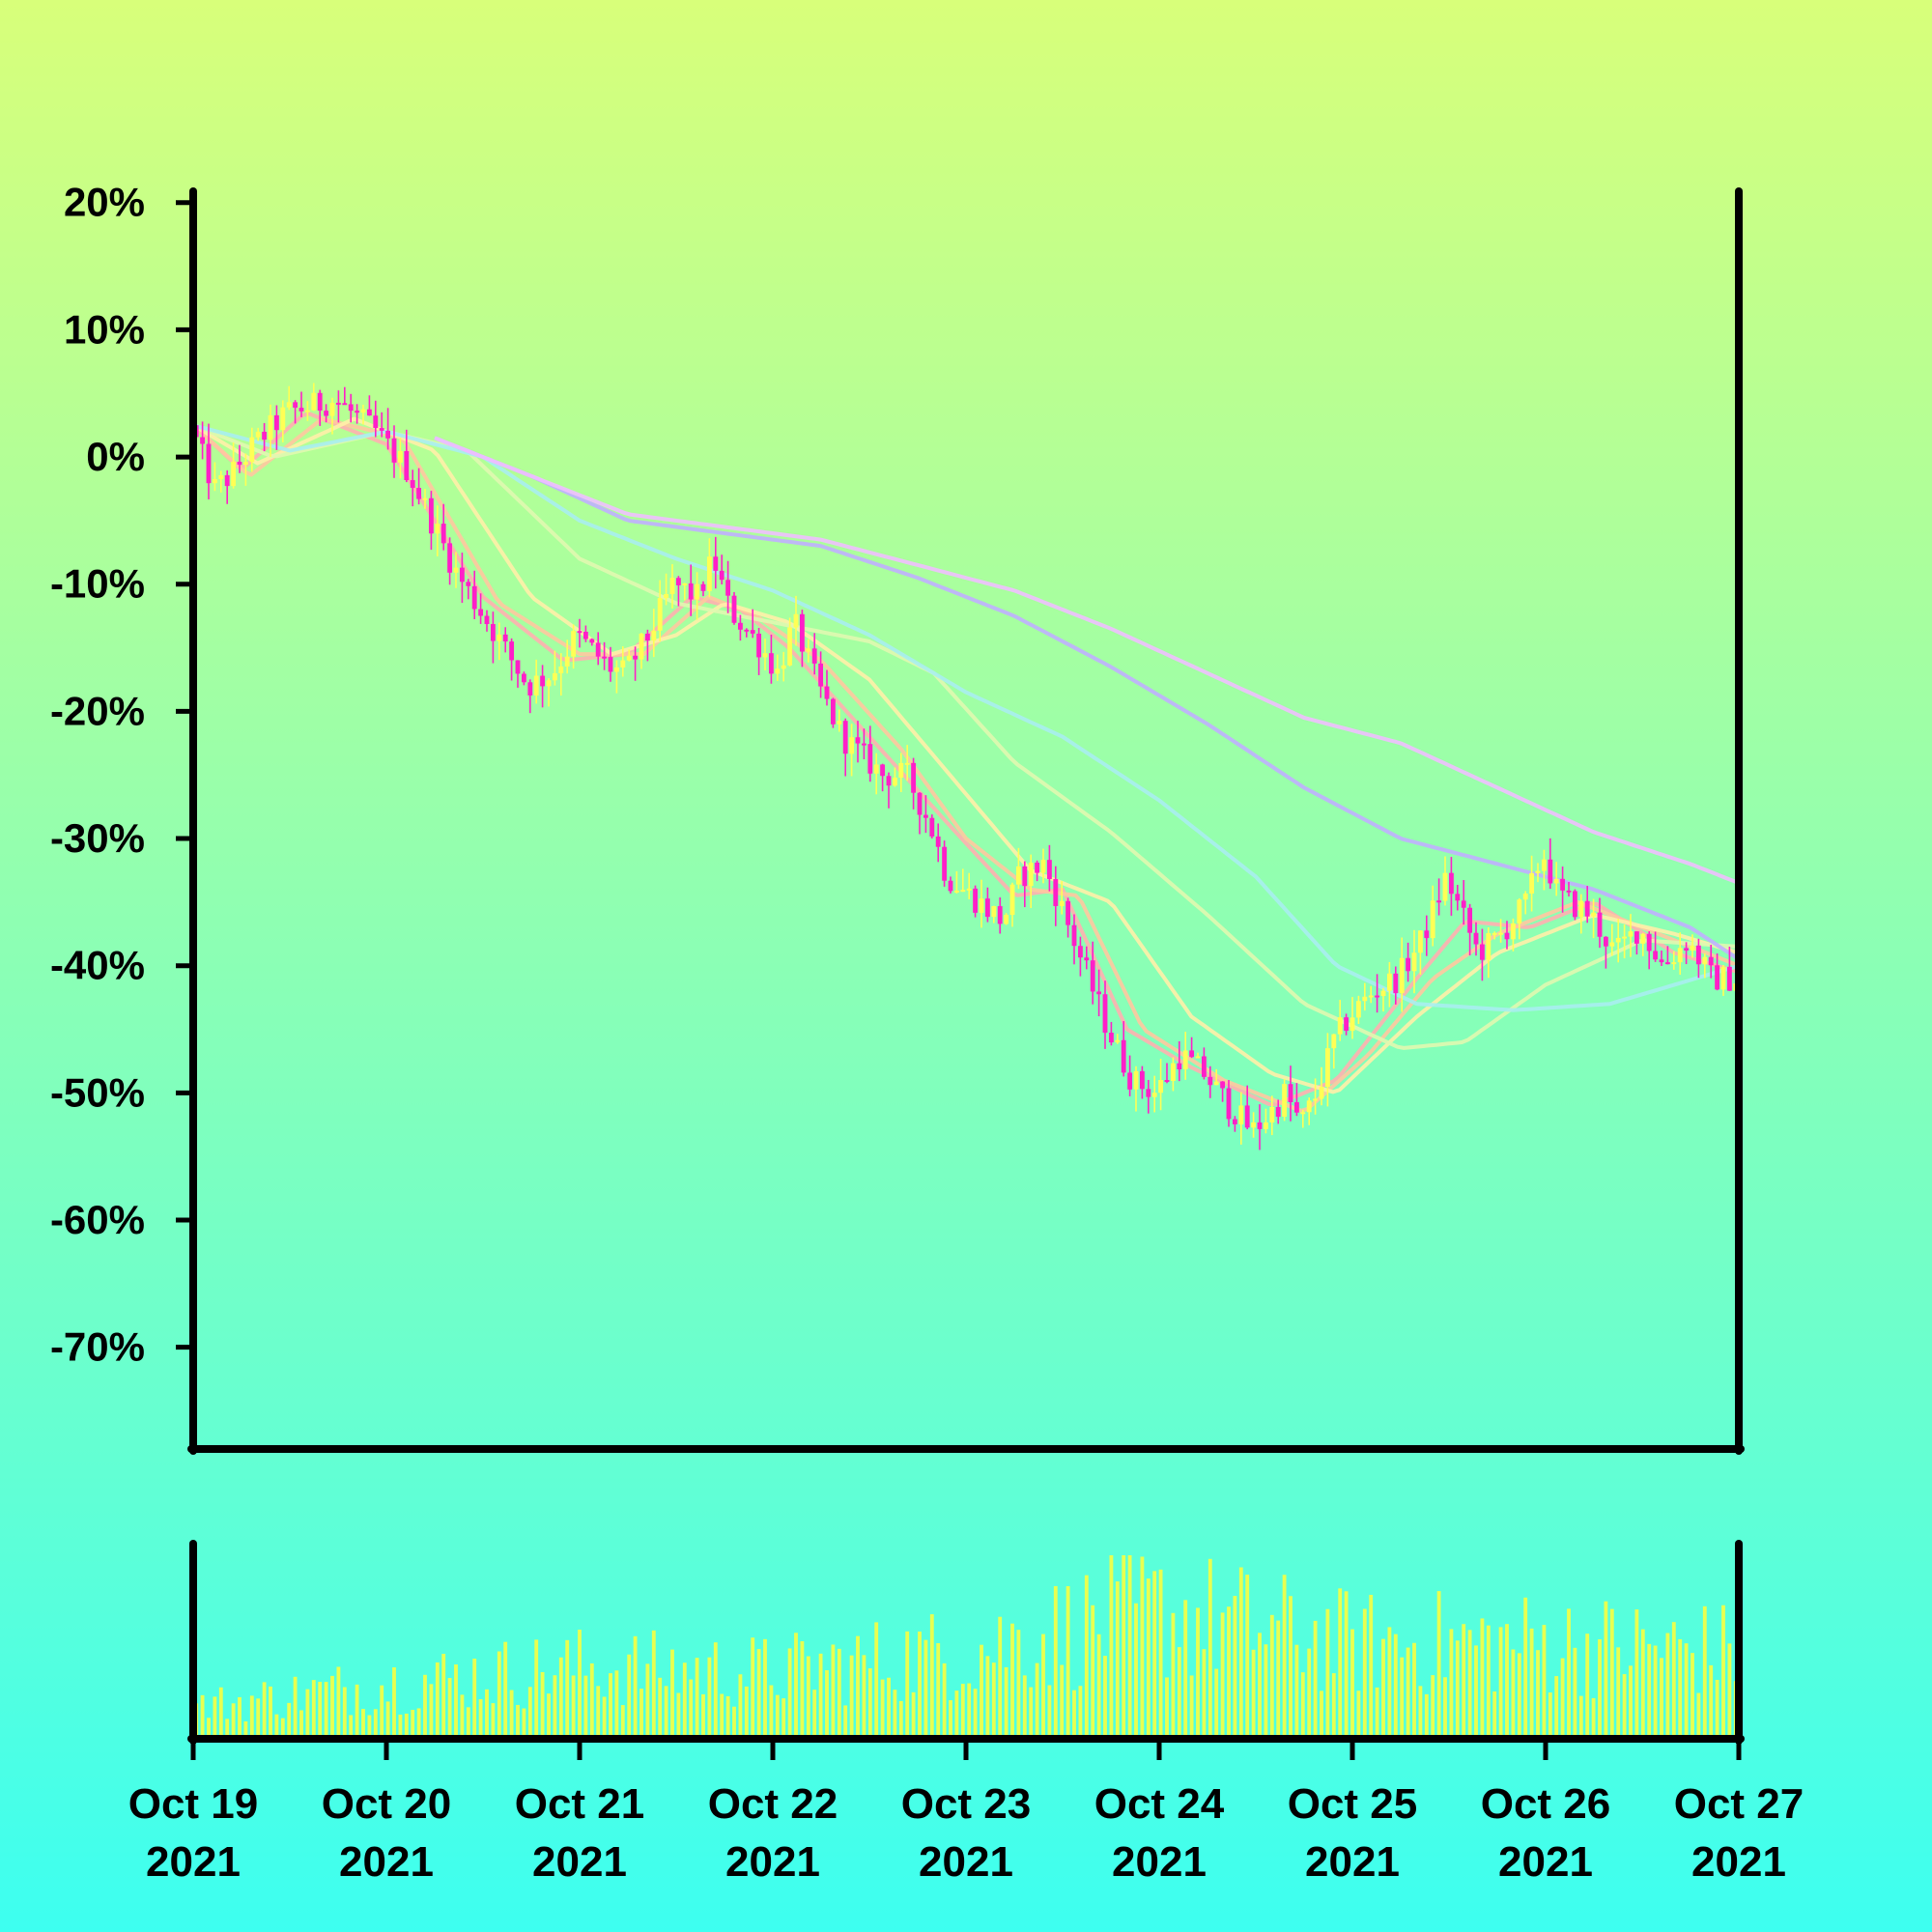 The width and height of the screenshot is (1932, 1932). I want to click on y-tick-label: -10%, so click(97, 584).